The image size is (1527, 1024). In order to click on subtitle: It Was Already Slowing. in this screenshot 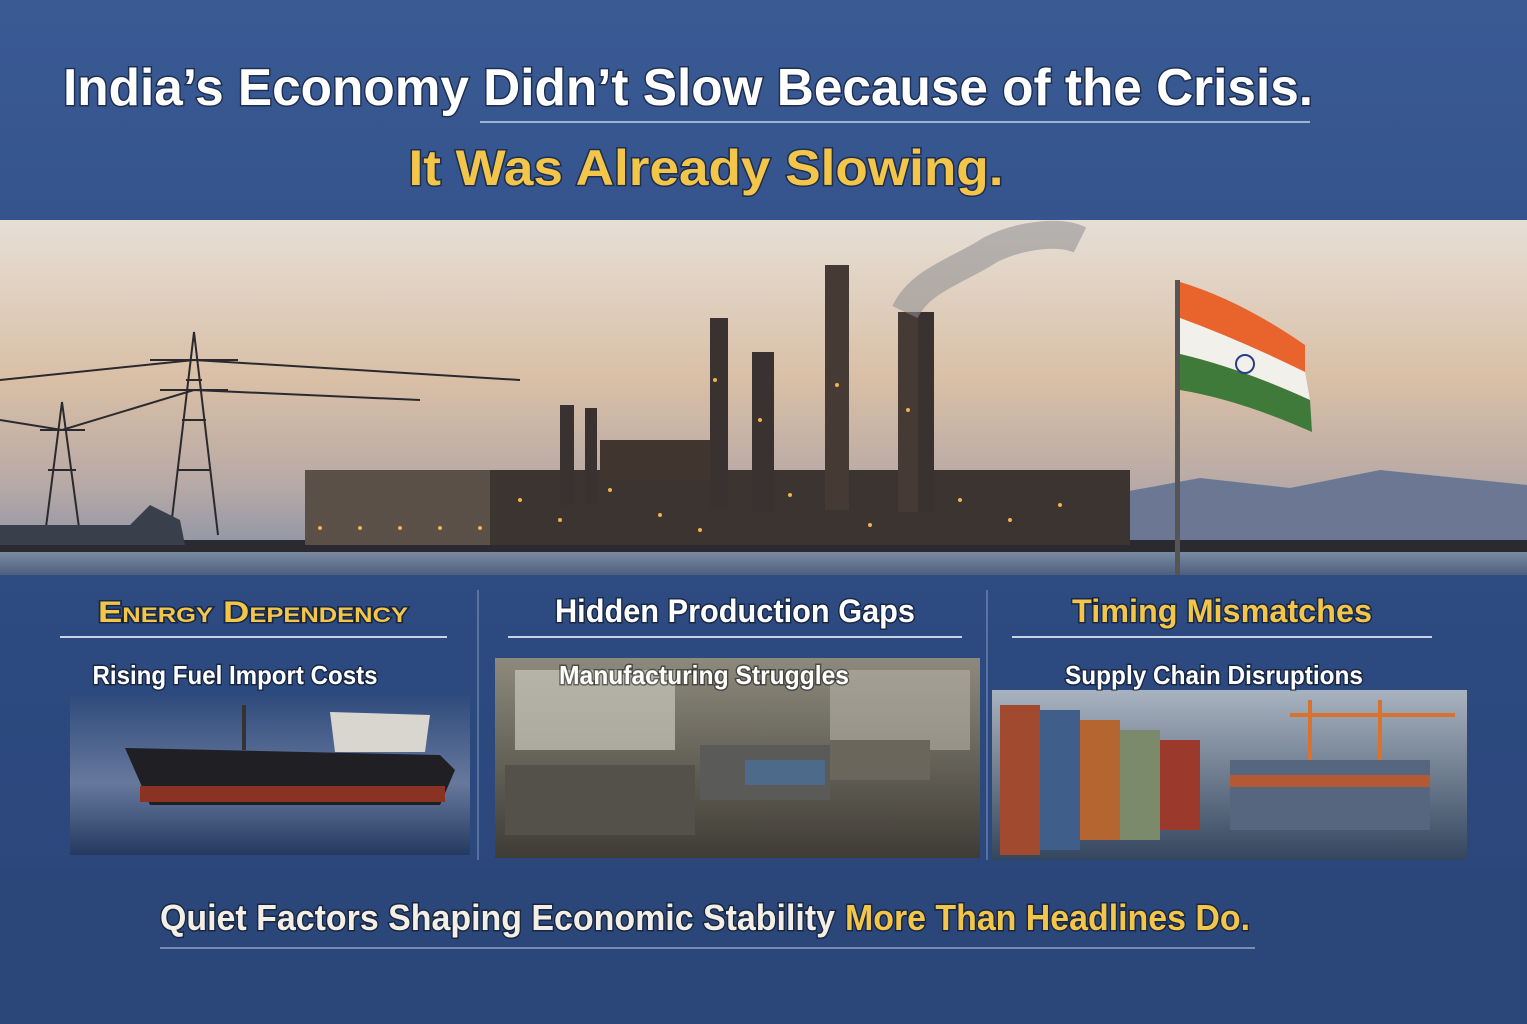, I will do `click(706, 168)`.